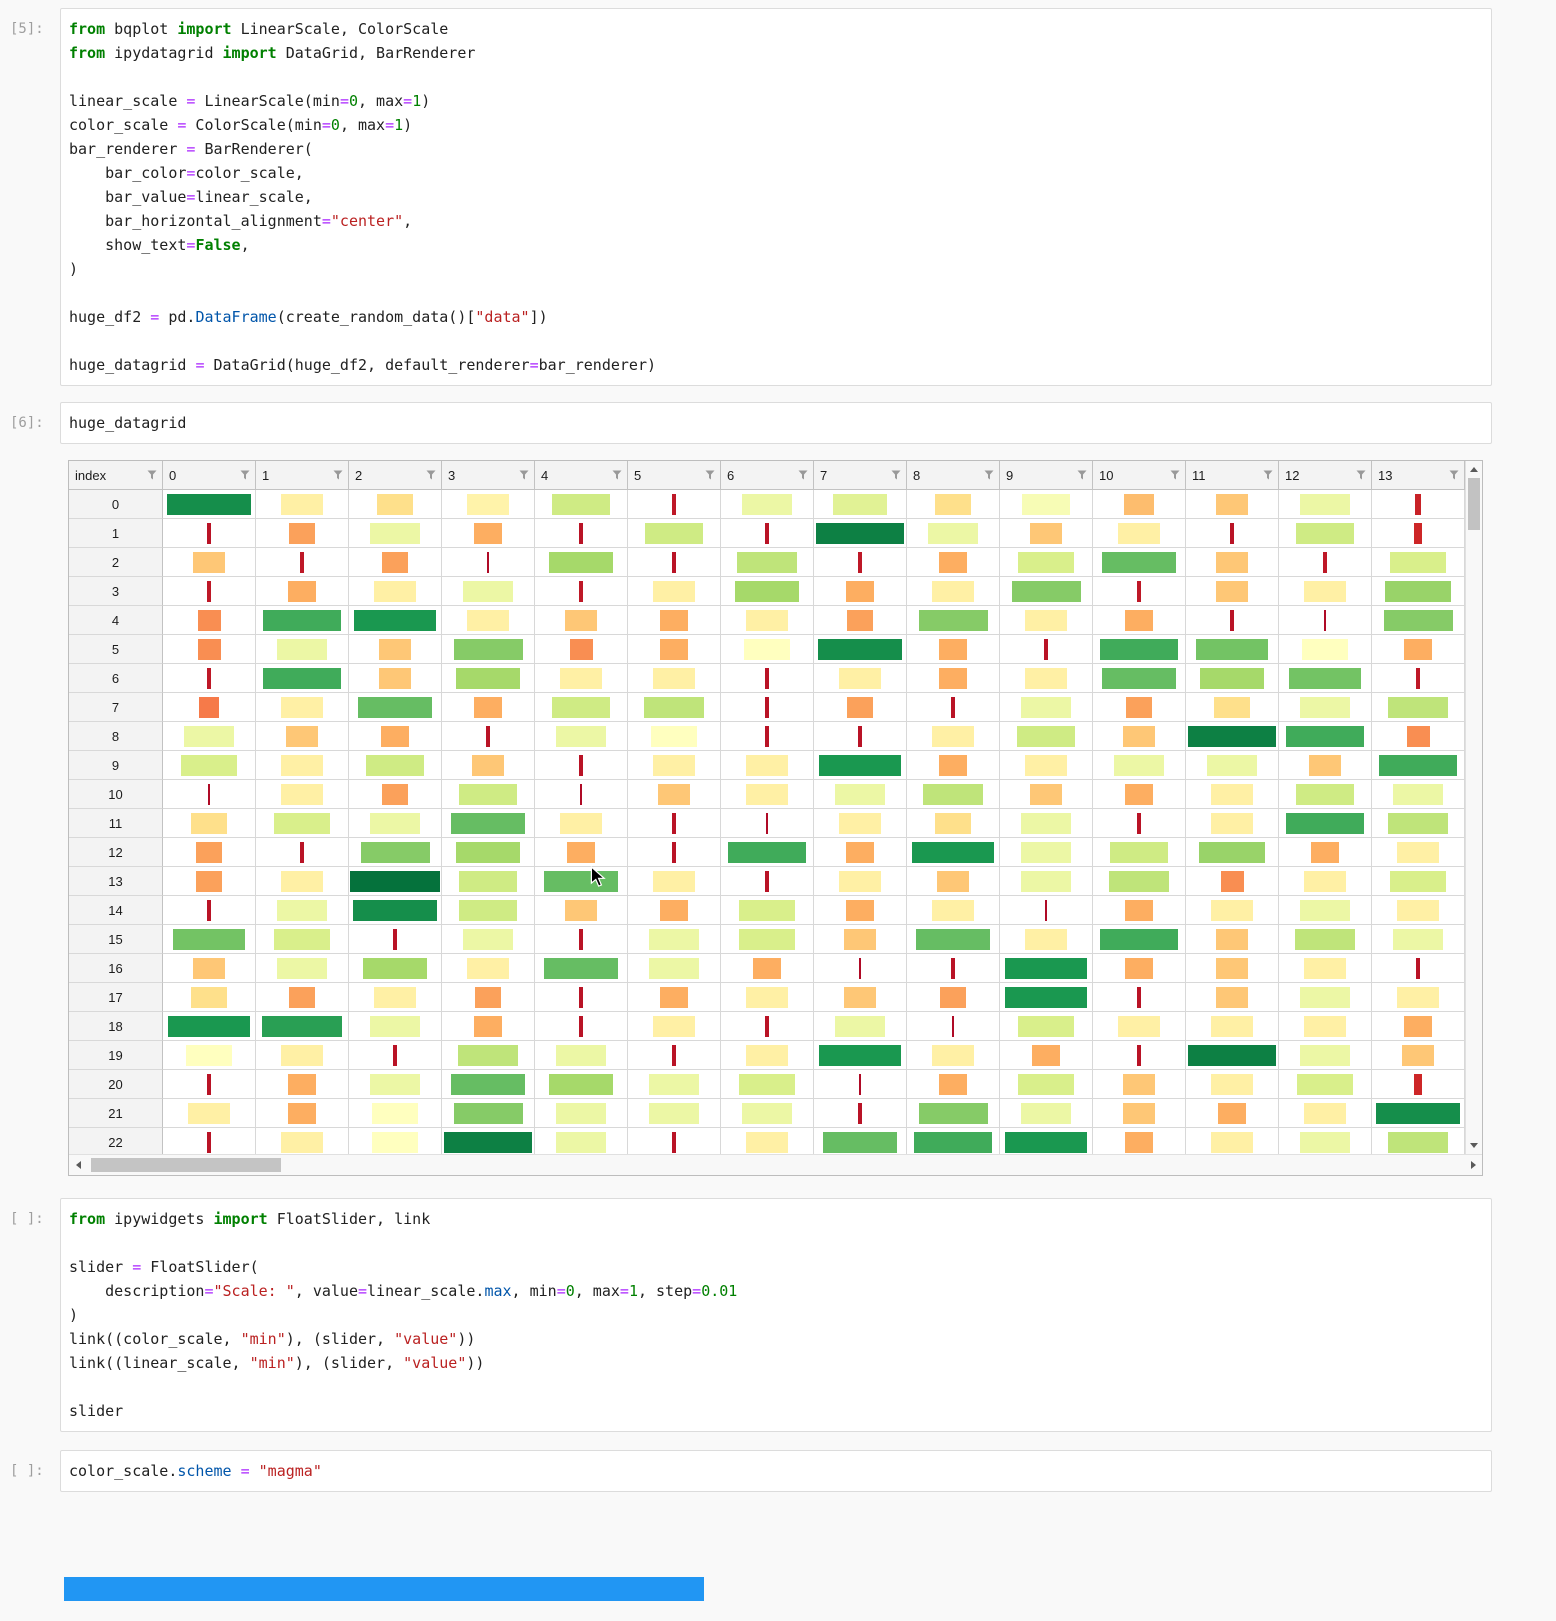 The width and height of the screenshot is (1556, 1621). I want to click on row-header: 19, so click(116, 1055).